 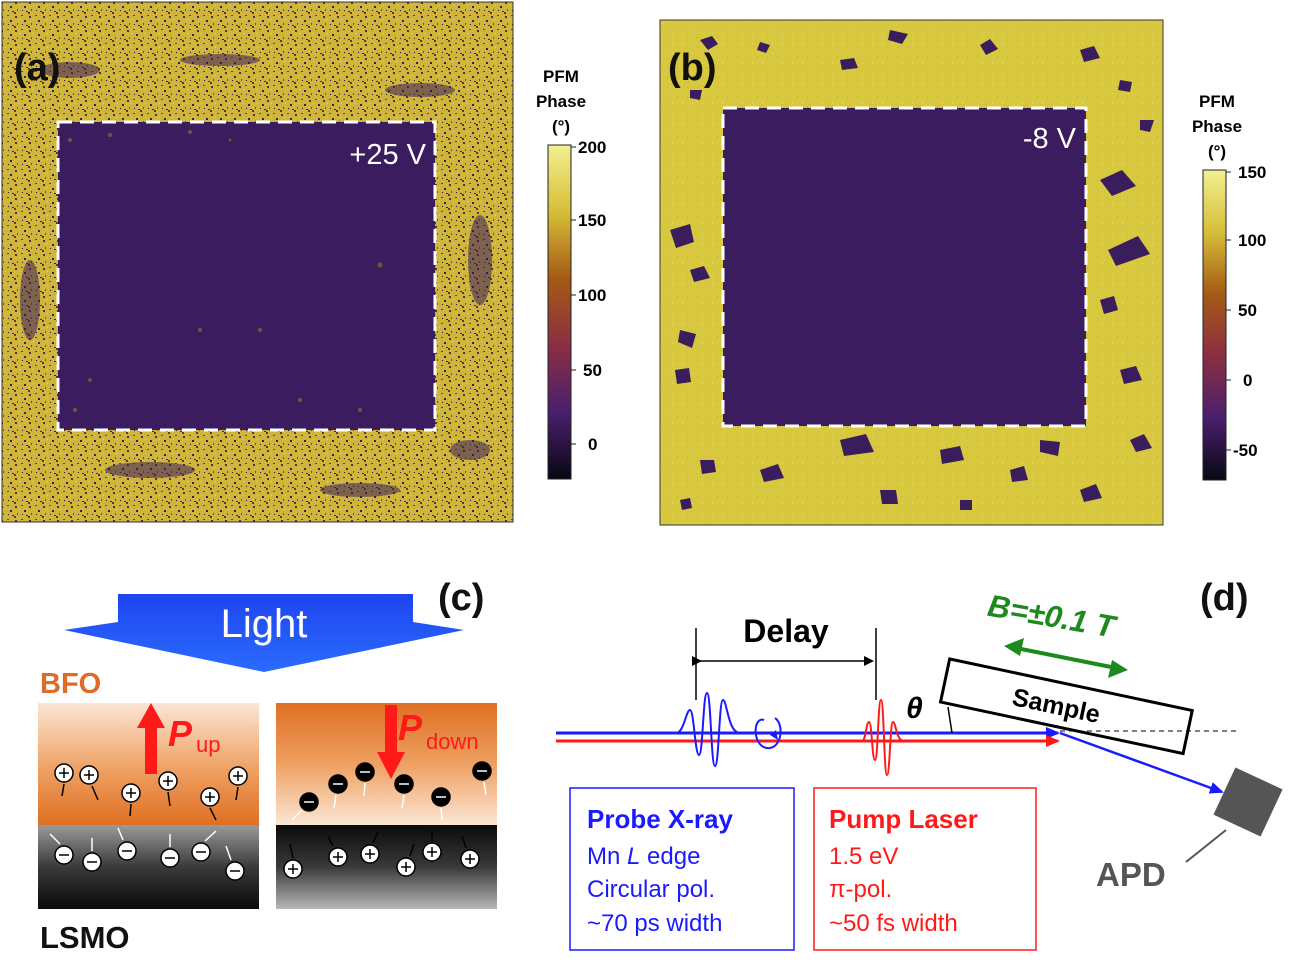 I want to click on colorbar-b-gradient, so click(x=1214, y=325).